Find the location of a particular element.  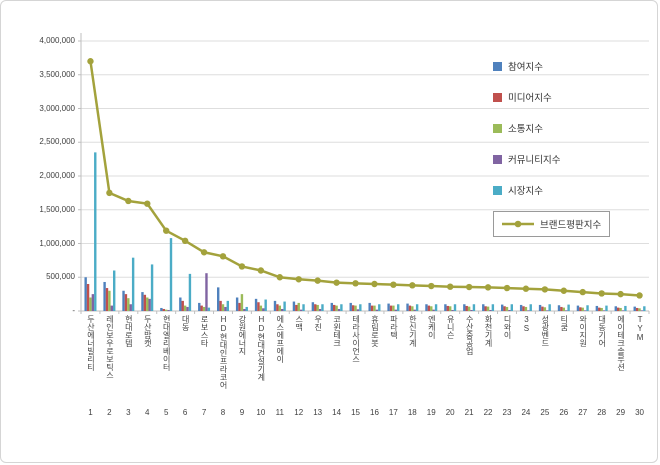

category-rank-label: 14 is located at coordinates (337, 412).